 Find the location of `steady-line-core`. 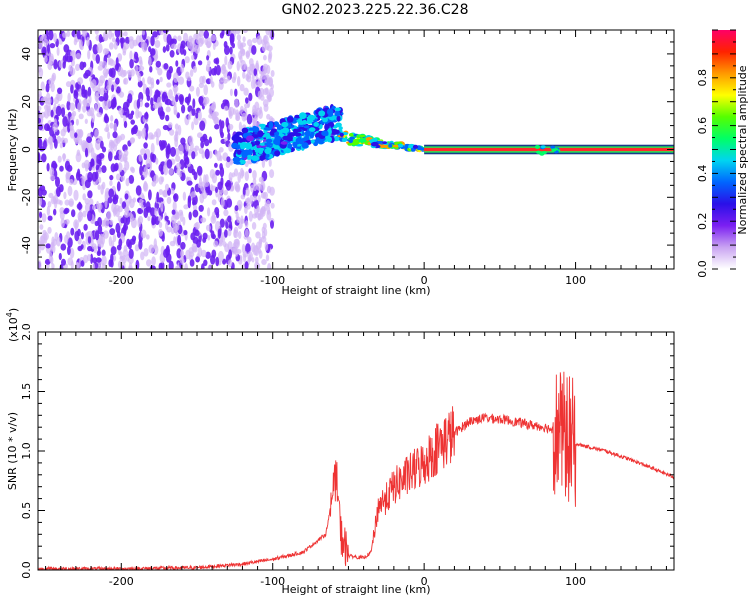

steady-line-core is located at coordinates (549, 149).